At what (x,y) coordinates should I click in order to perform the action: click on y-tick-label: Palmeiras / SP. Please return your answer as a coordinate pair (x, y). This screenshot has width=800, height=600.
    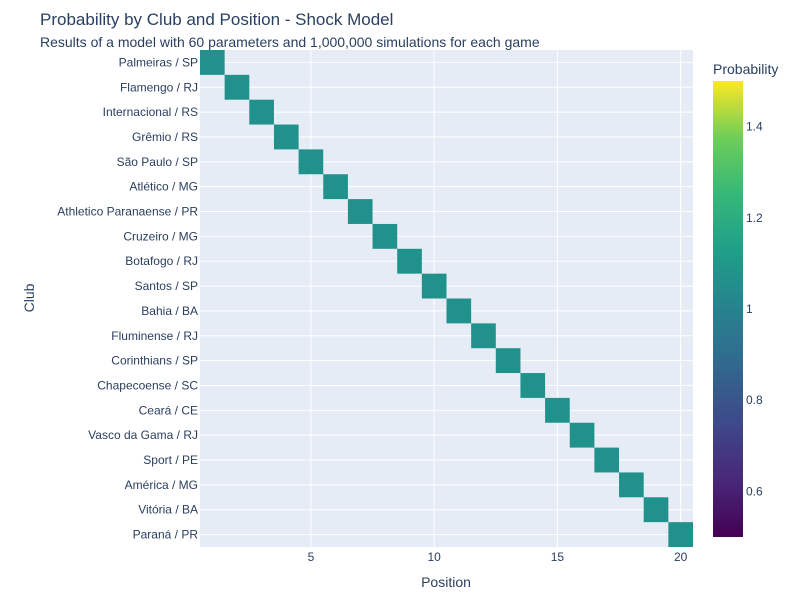
    Looking at the image, I should click on (158, 62).